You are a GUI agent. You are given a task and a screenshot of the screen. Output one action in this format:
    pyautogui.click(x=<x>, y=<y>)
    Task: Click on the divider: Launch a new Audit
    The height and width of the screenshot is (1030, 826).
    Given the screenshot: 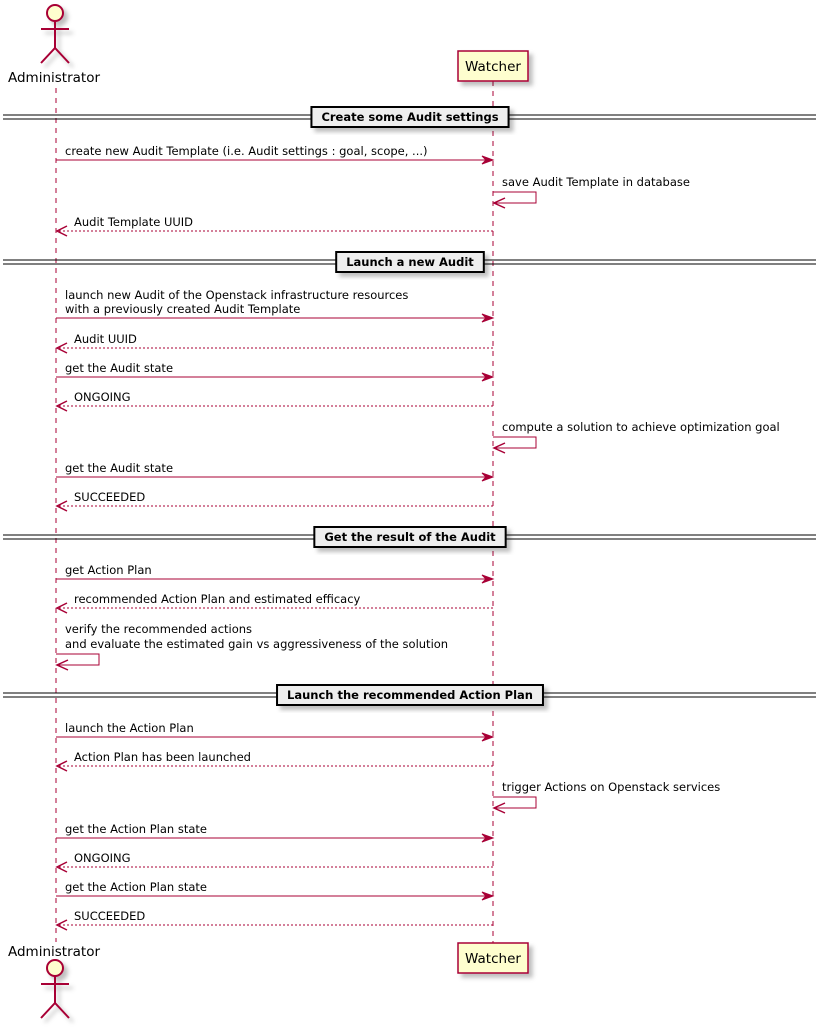 What is the action you would take?
    pyautogui.click(x=409, y=262)
    